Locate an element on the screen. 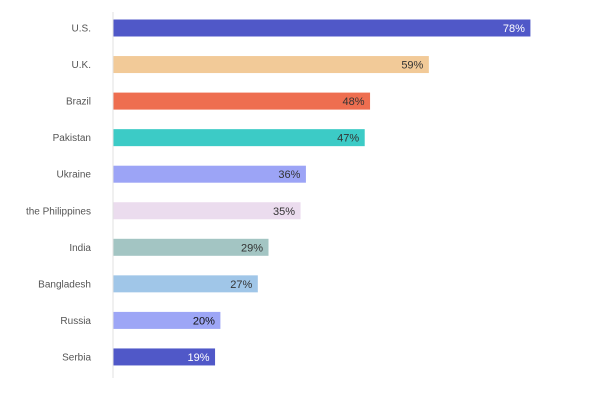 This screenshot has width=590, height=408. value-label: 20% is located at coordinates (204, 321).